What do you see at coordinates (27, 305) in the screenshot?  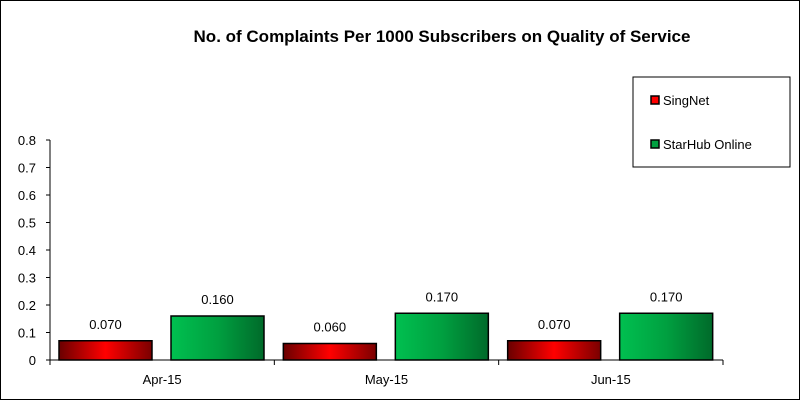 I see `y-tick-label: 0.2` at bounding box center [27, 305].